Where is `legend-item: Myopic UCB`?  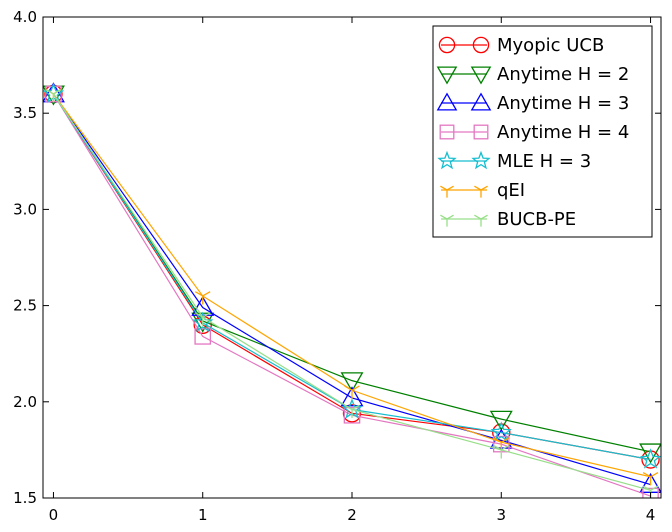 legend-item: Myopic UCB is located at coordinates (521, 45).